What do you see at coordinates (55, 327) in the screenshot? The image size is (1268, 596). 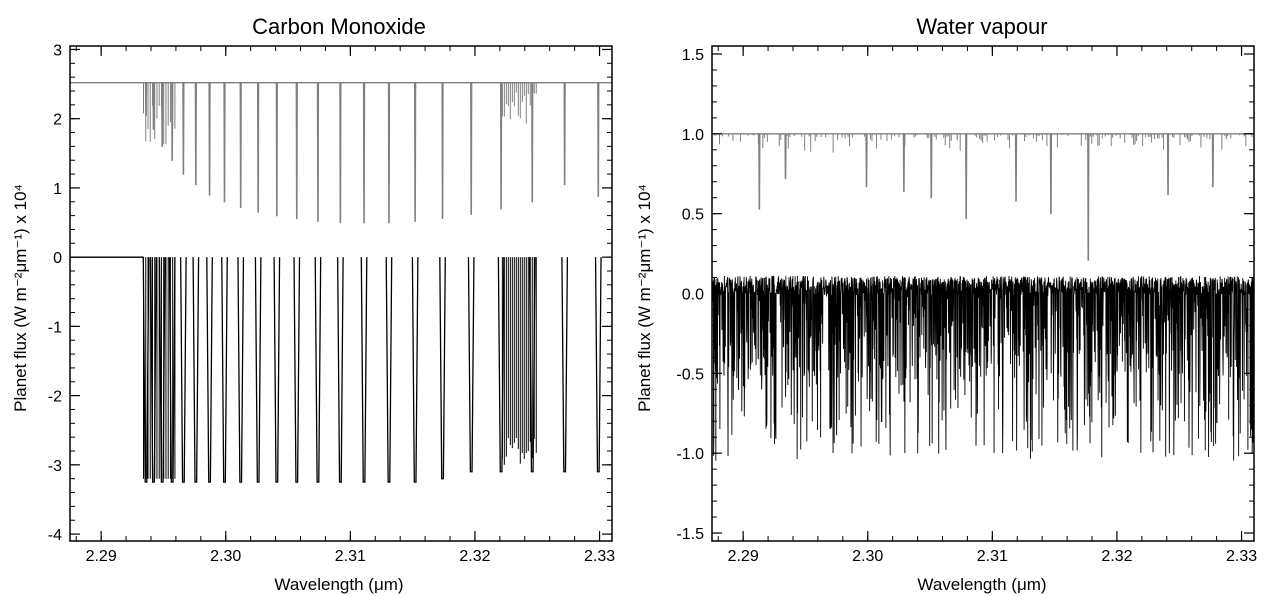 I see `y-tick-label: -1` at bounding box center [55, 327].